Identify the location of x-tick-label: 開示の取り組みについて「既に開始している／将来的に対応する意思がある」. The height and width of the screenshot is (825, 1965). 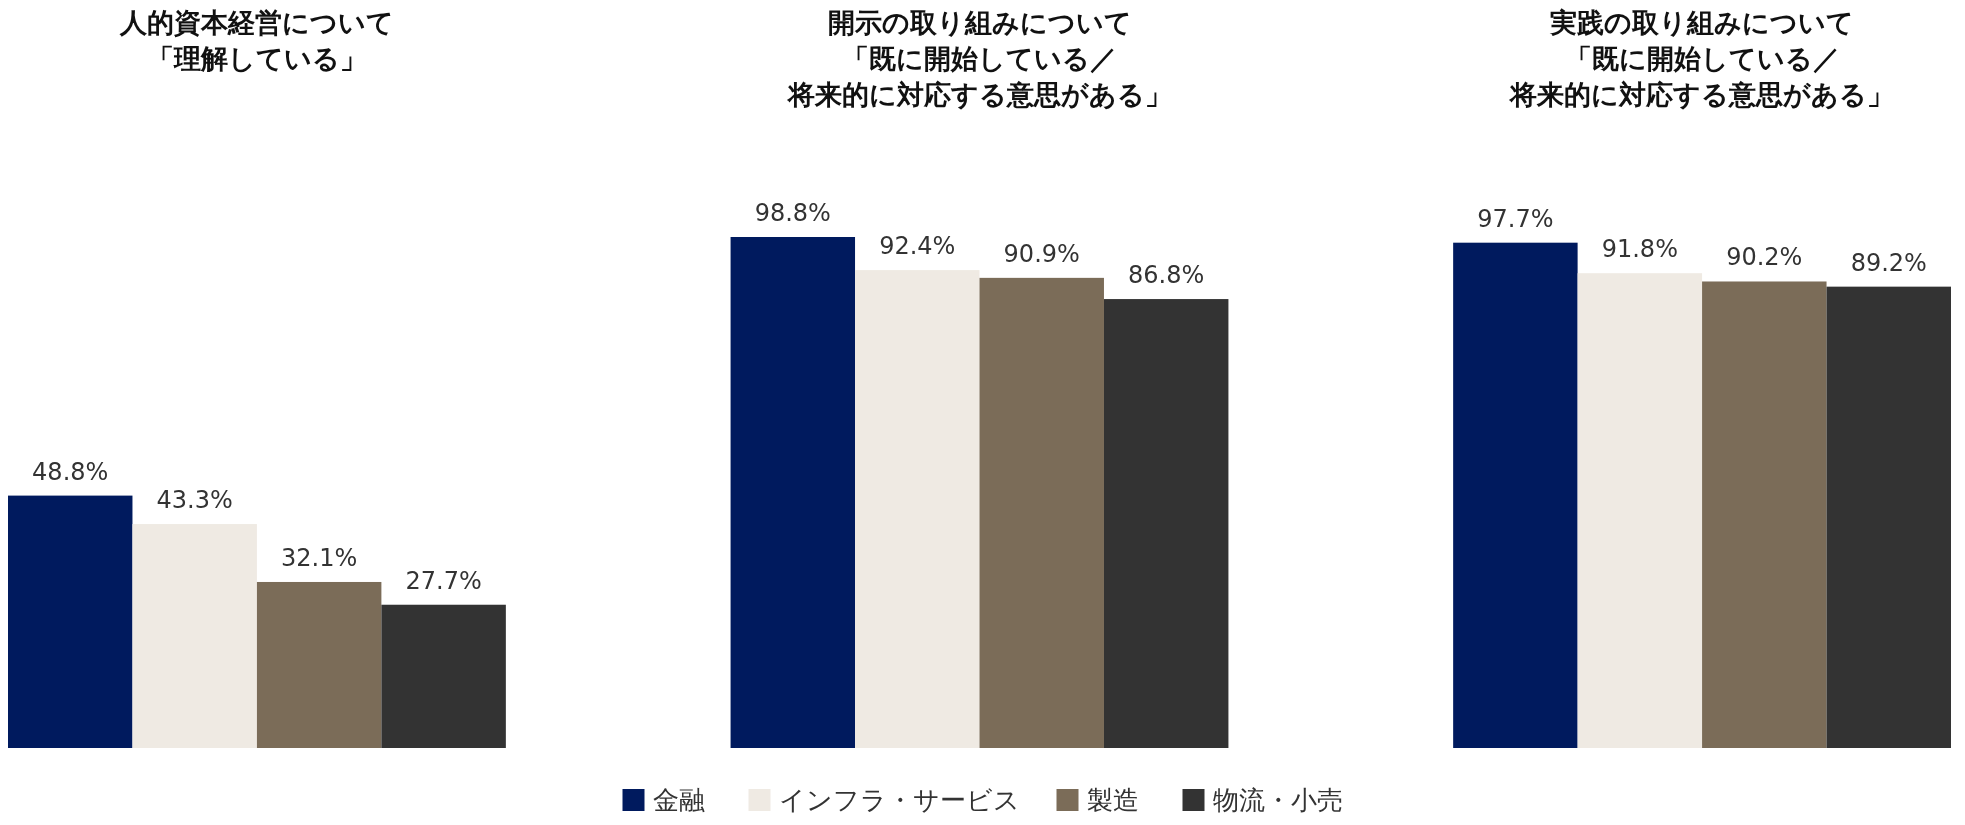
(978, 58).